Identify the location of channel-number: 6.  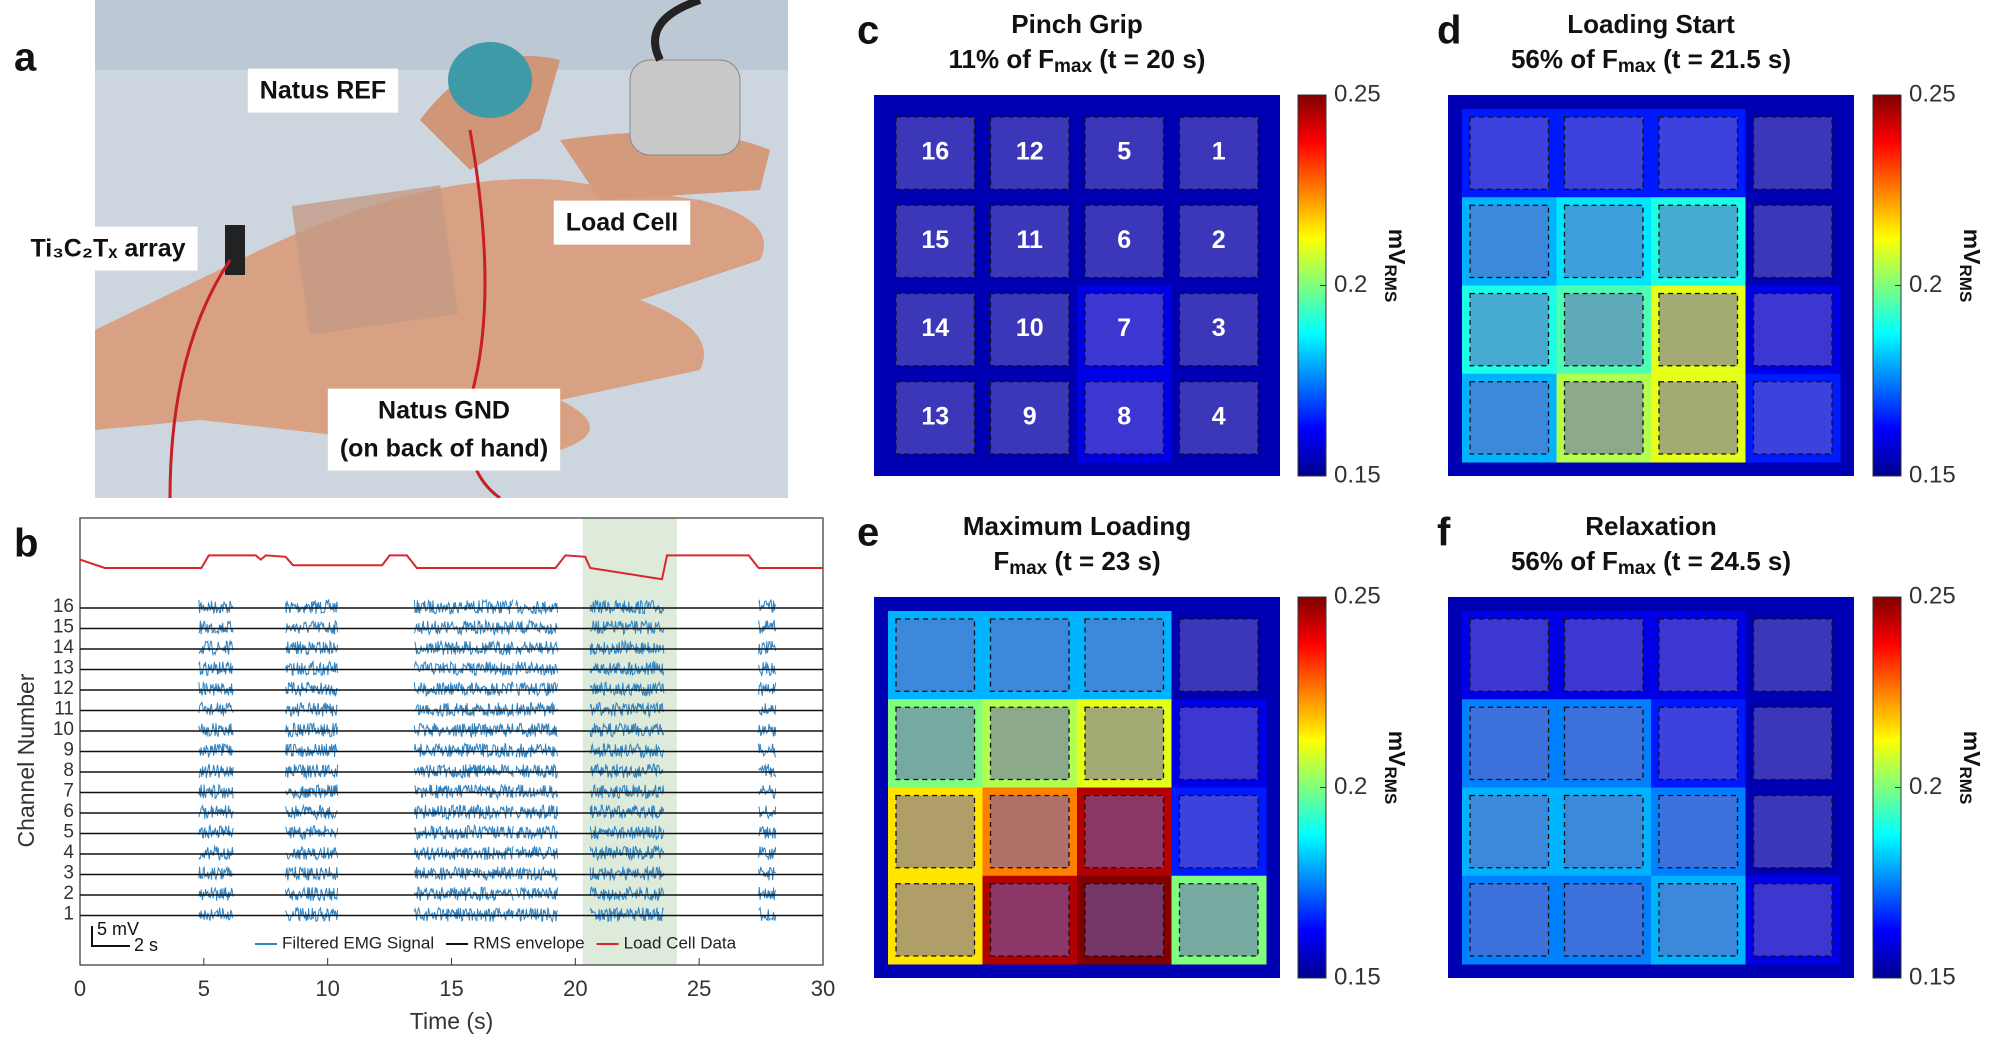
(1124, 240).